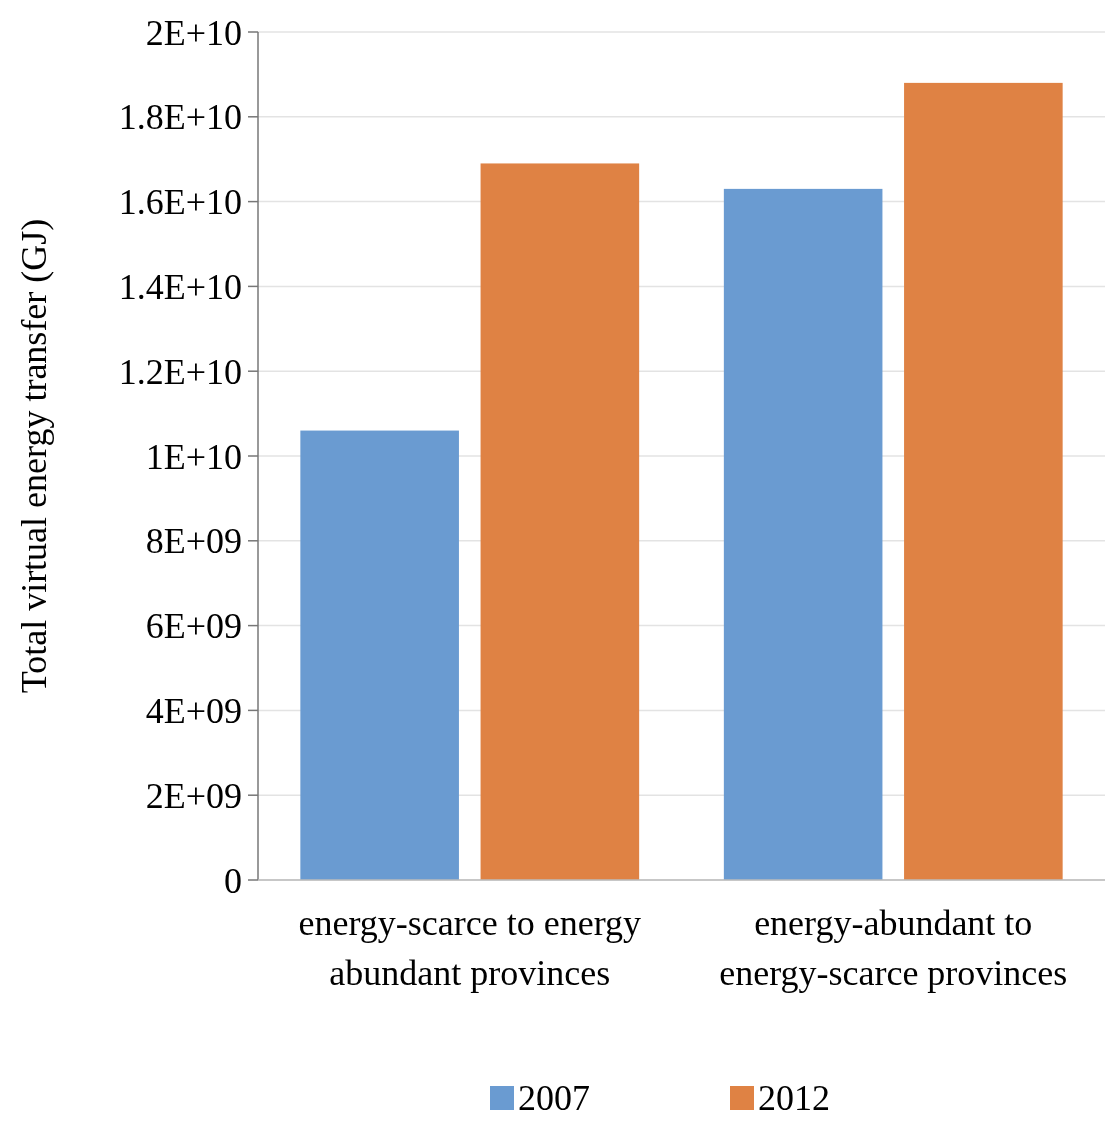 The width and height of the screenshot is (1105, 1133). What do you see at coordinates (193, 711) in the screenshot?
I see `y-tick-label: 4E+09` at bounding box center [193, 711].